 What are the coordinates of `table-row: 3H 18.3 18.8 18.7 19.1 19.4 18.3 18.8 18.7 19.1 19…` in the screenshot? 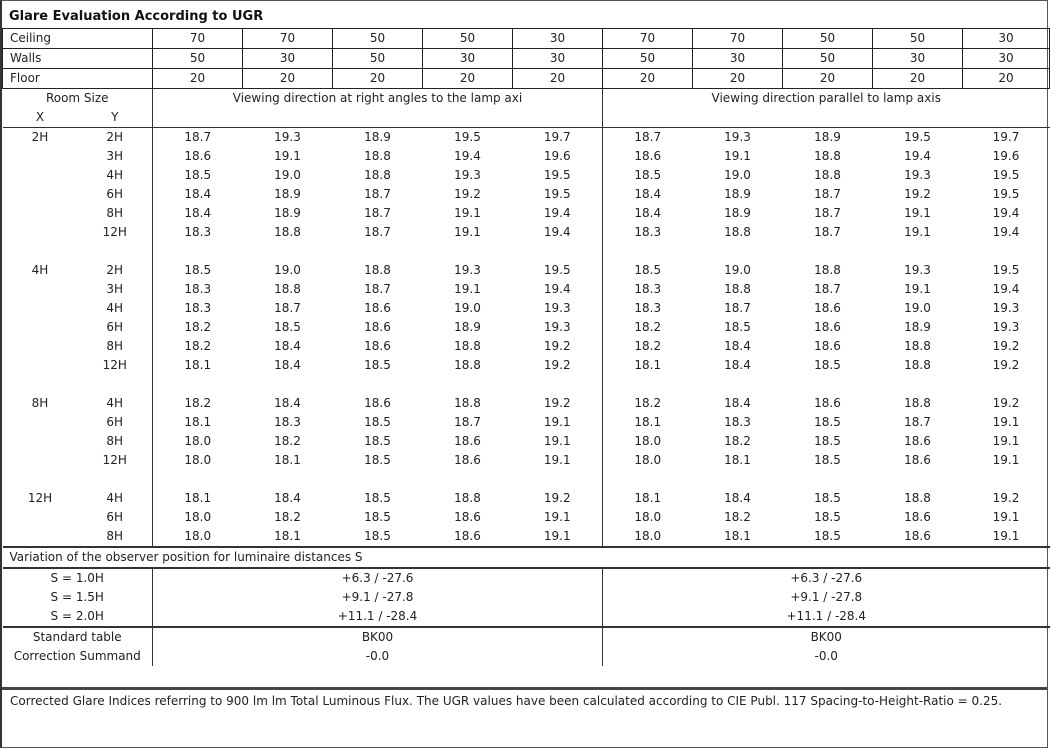 It's located at (526, 289).